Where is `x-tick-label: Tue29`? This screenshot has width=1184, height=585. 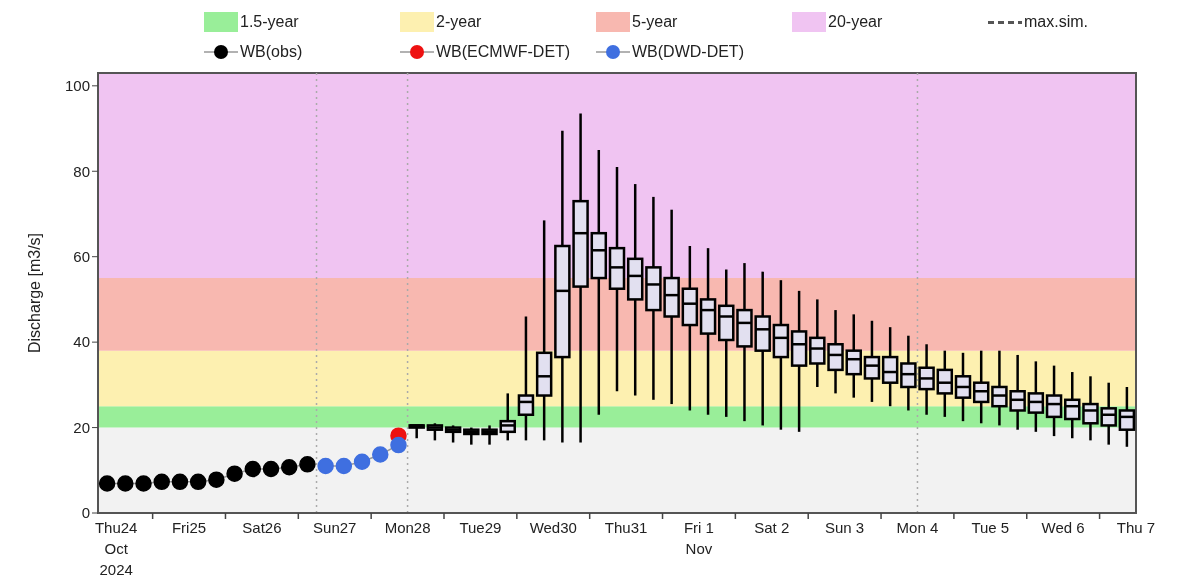 x-tick-label: Tue29 is located at coordinates (480, 527).